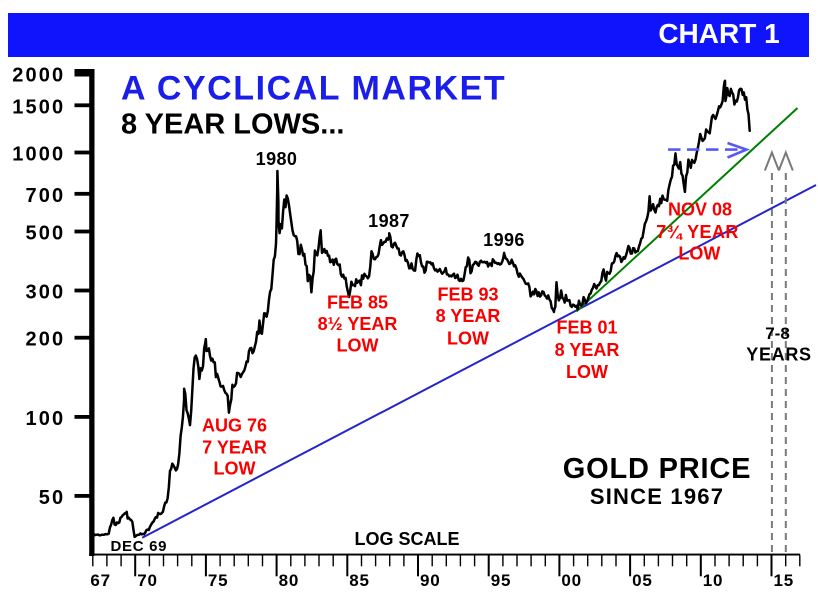 The width and height of the screenshot is (818, 601). Describe the element at coordinates (358, 324) in the screenshot. I see `svg-text: 8½ YEAR` at that location.